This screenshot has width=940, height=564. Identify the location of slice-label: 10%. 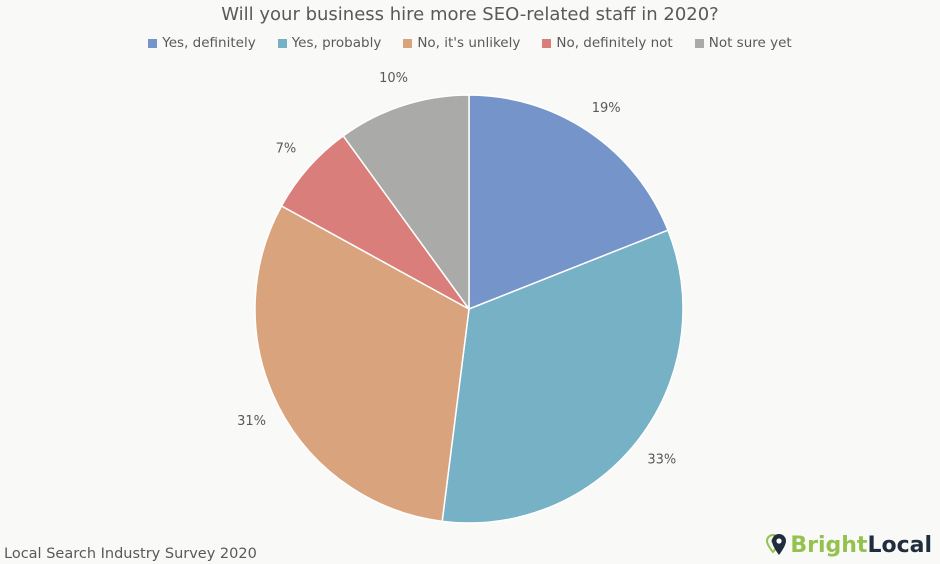
(393, 78).